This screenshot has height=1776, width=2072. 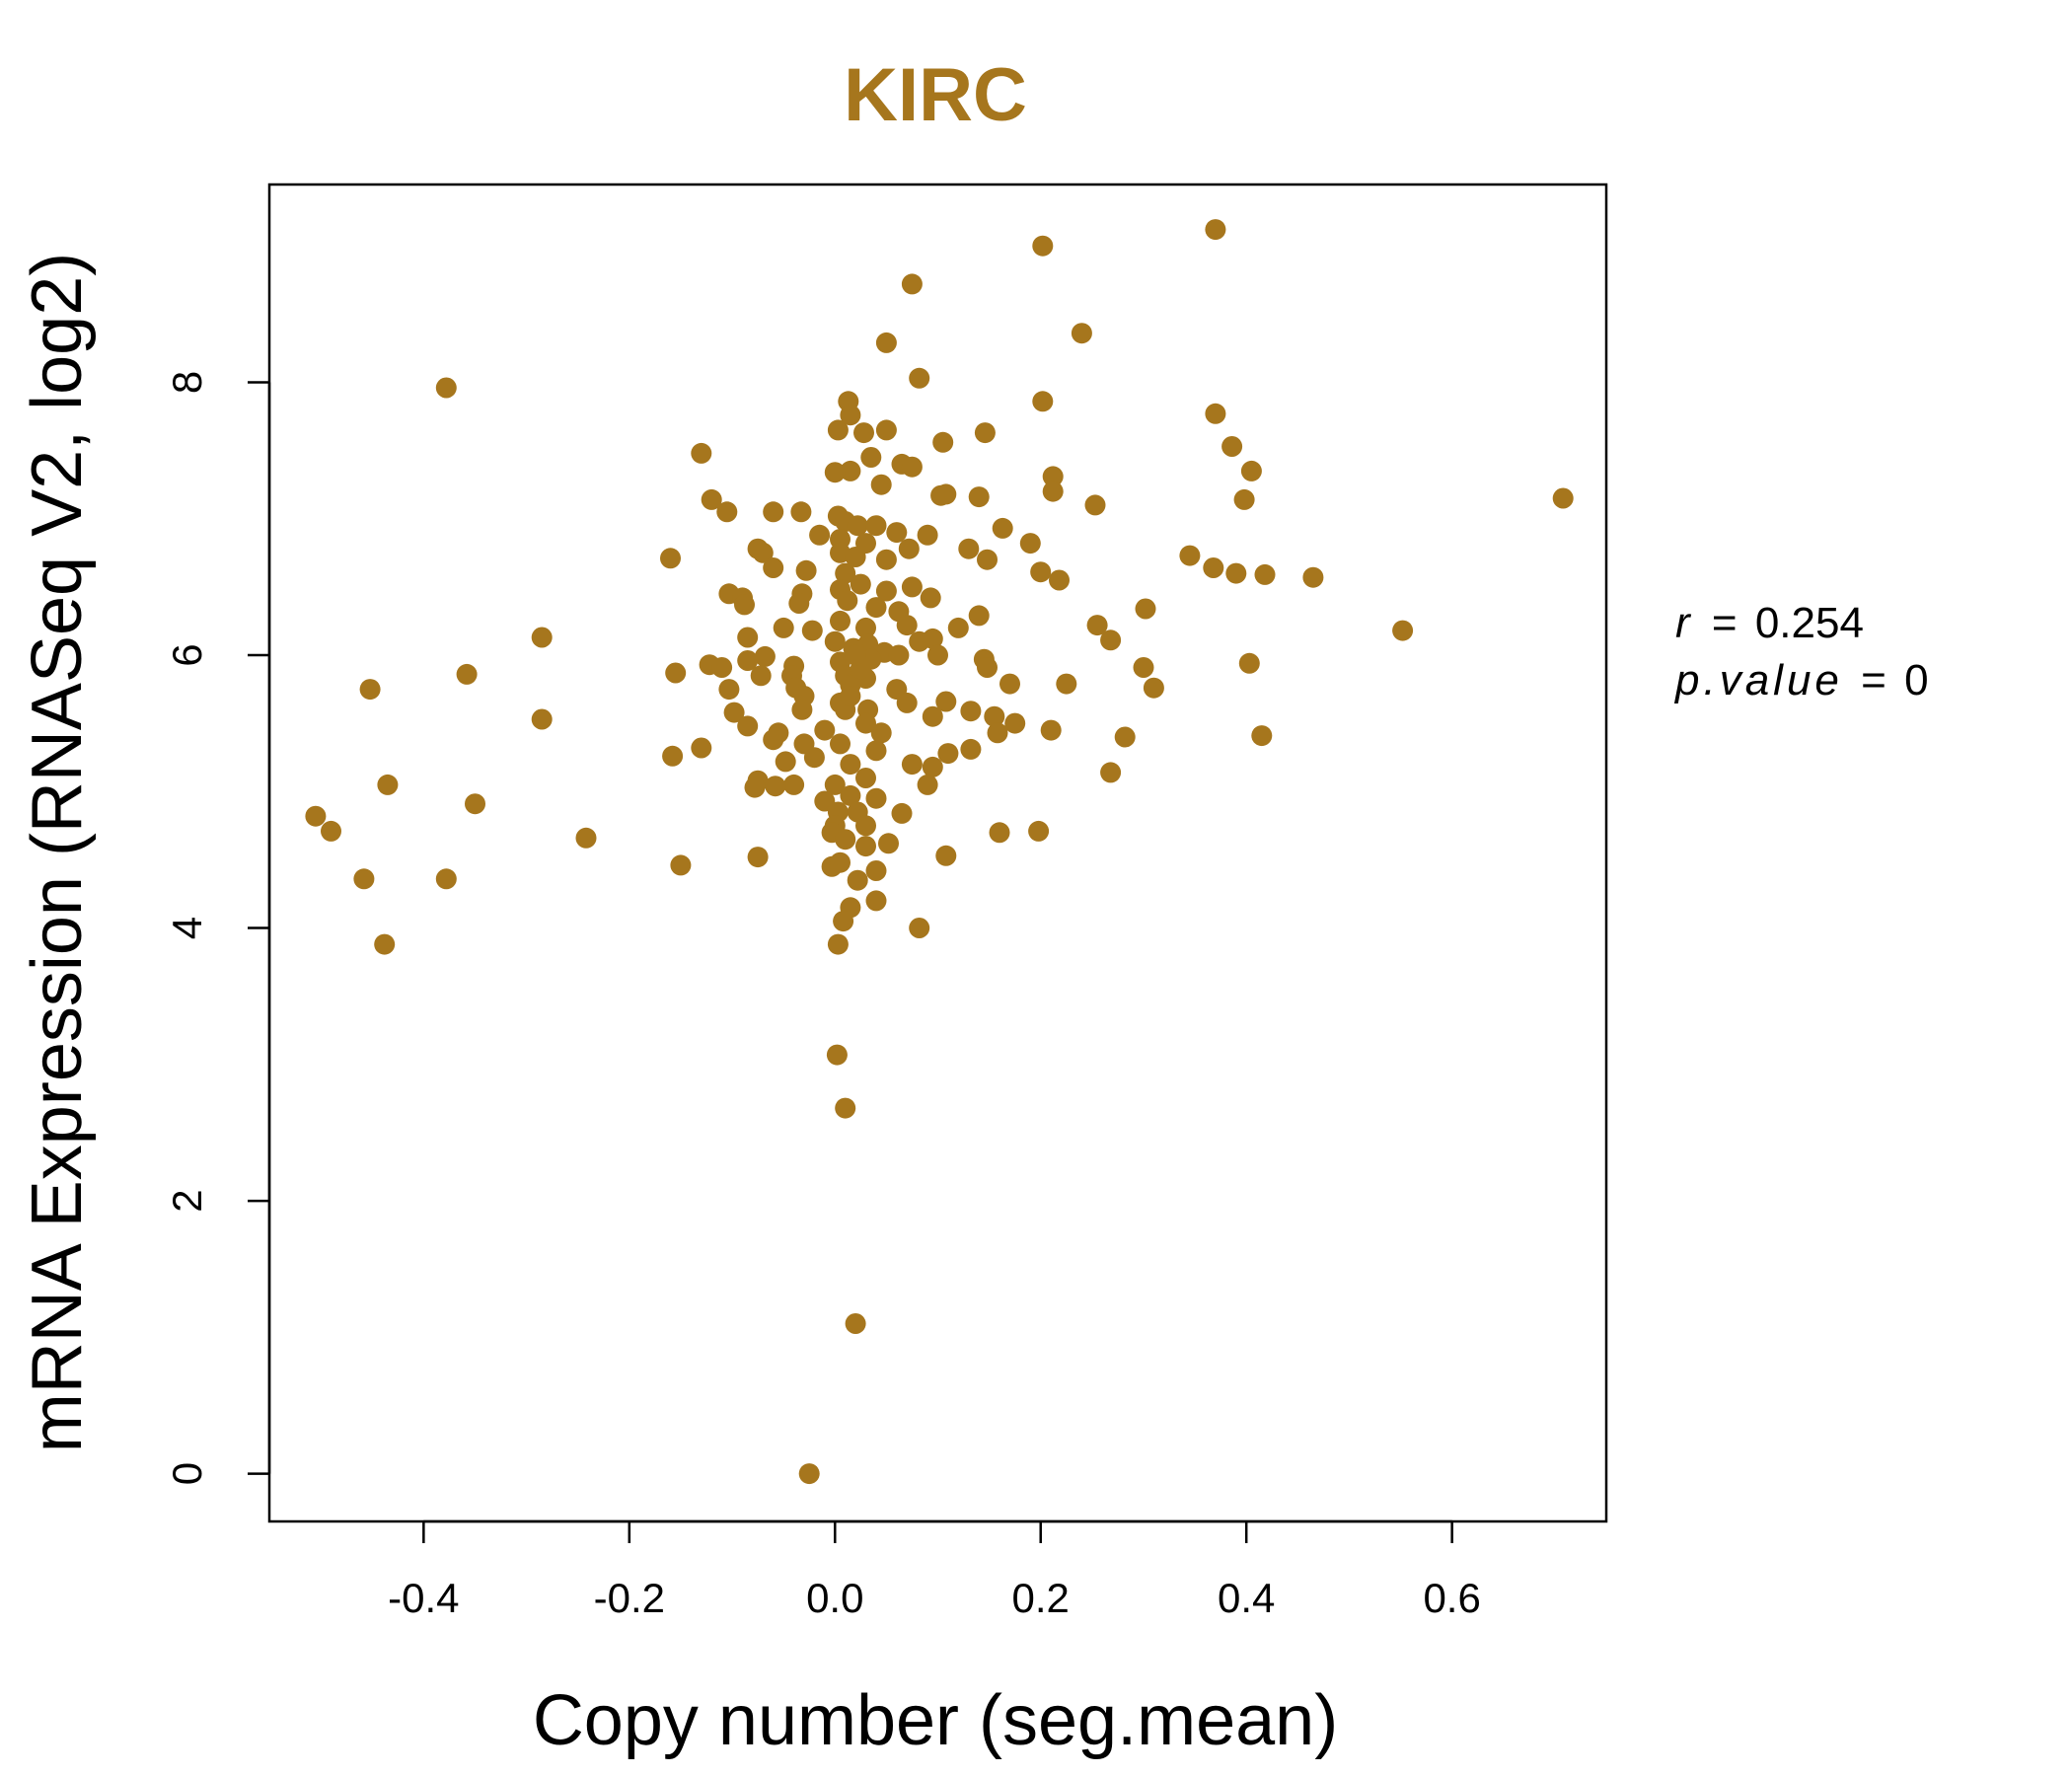 I want to click on chart-title: KIRC, so click(x=936, y=95).